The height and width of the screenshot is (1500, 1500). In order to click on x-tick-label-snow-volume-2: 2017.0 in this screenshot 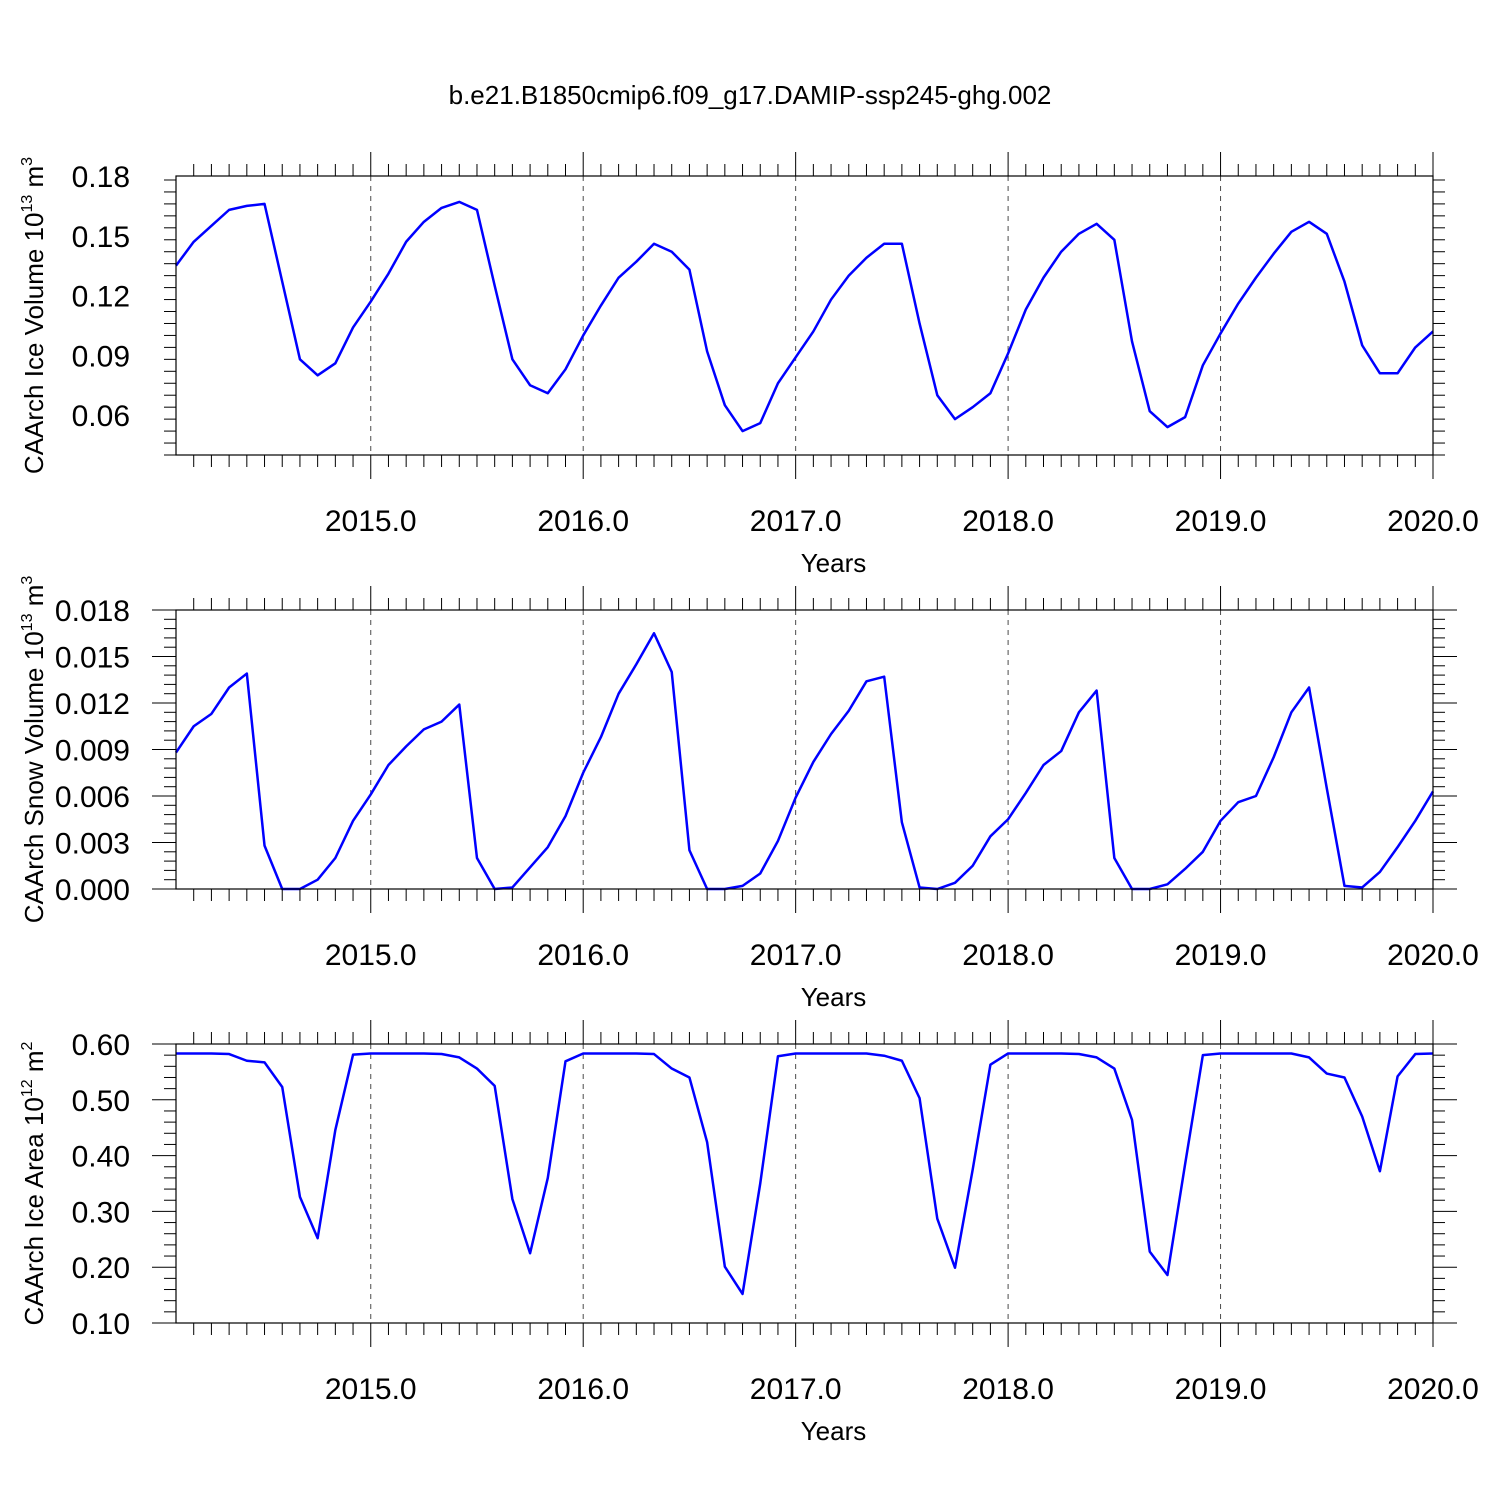, I will do `click(796, 955)`.